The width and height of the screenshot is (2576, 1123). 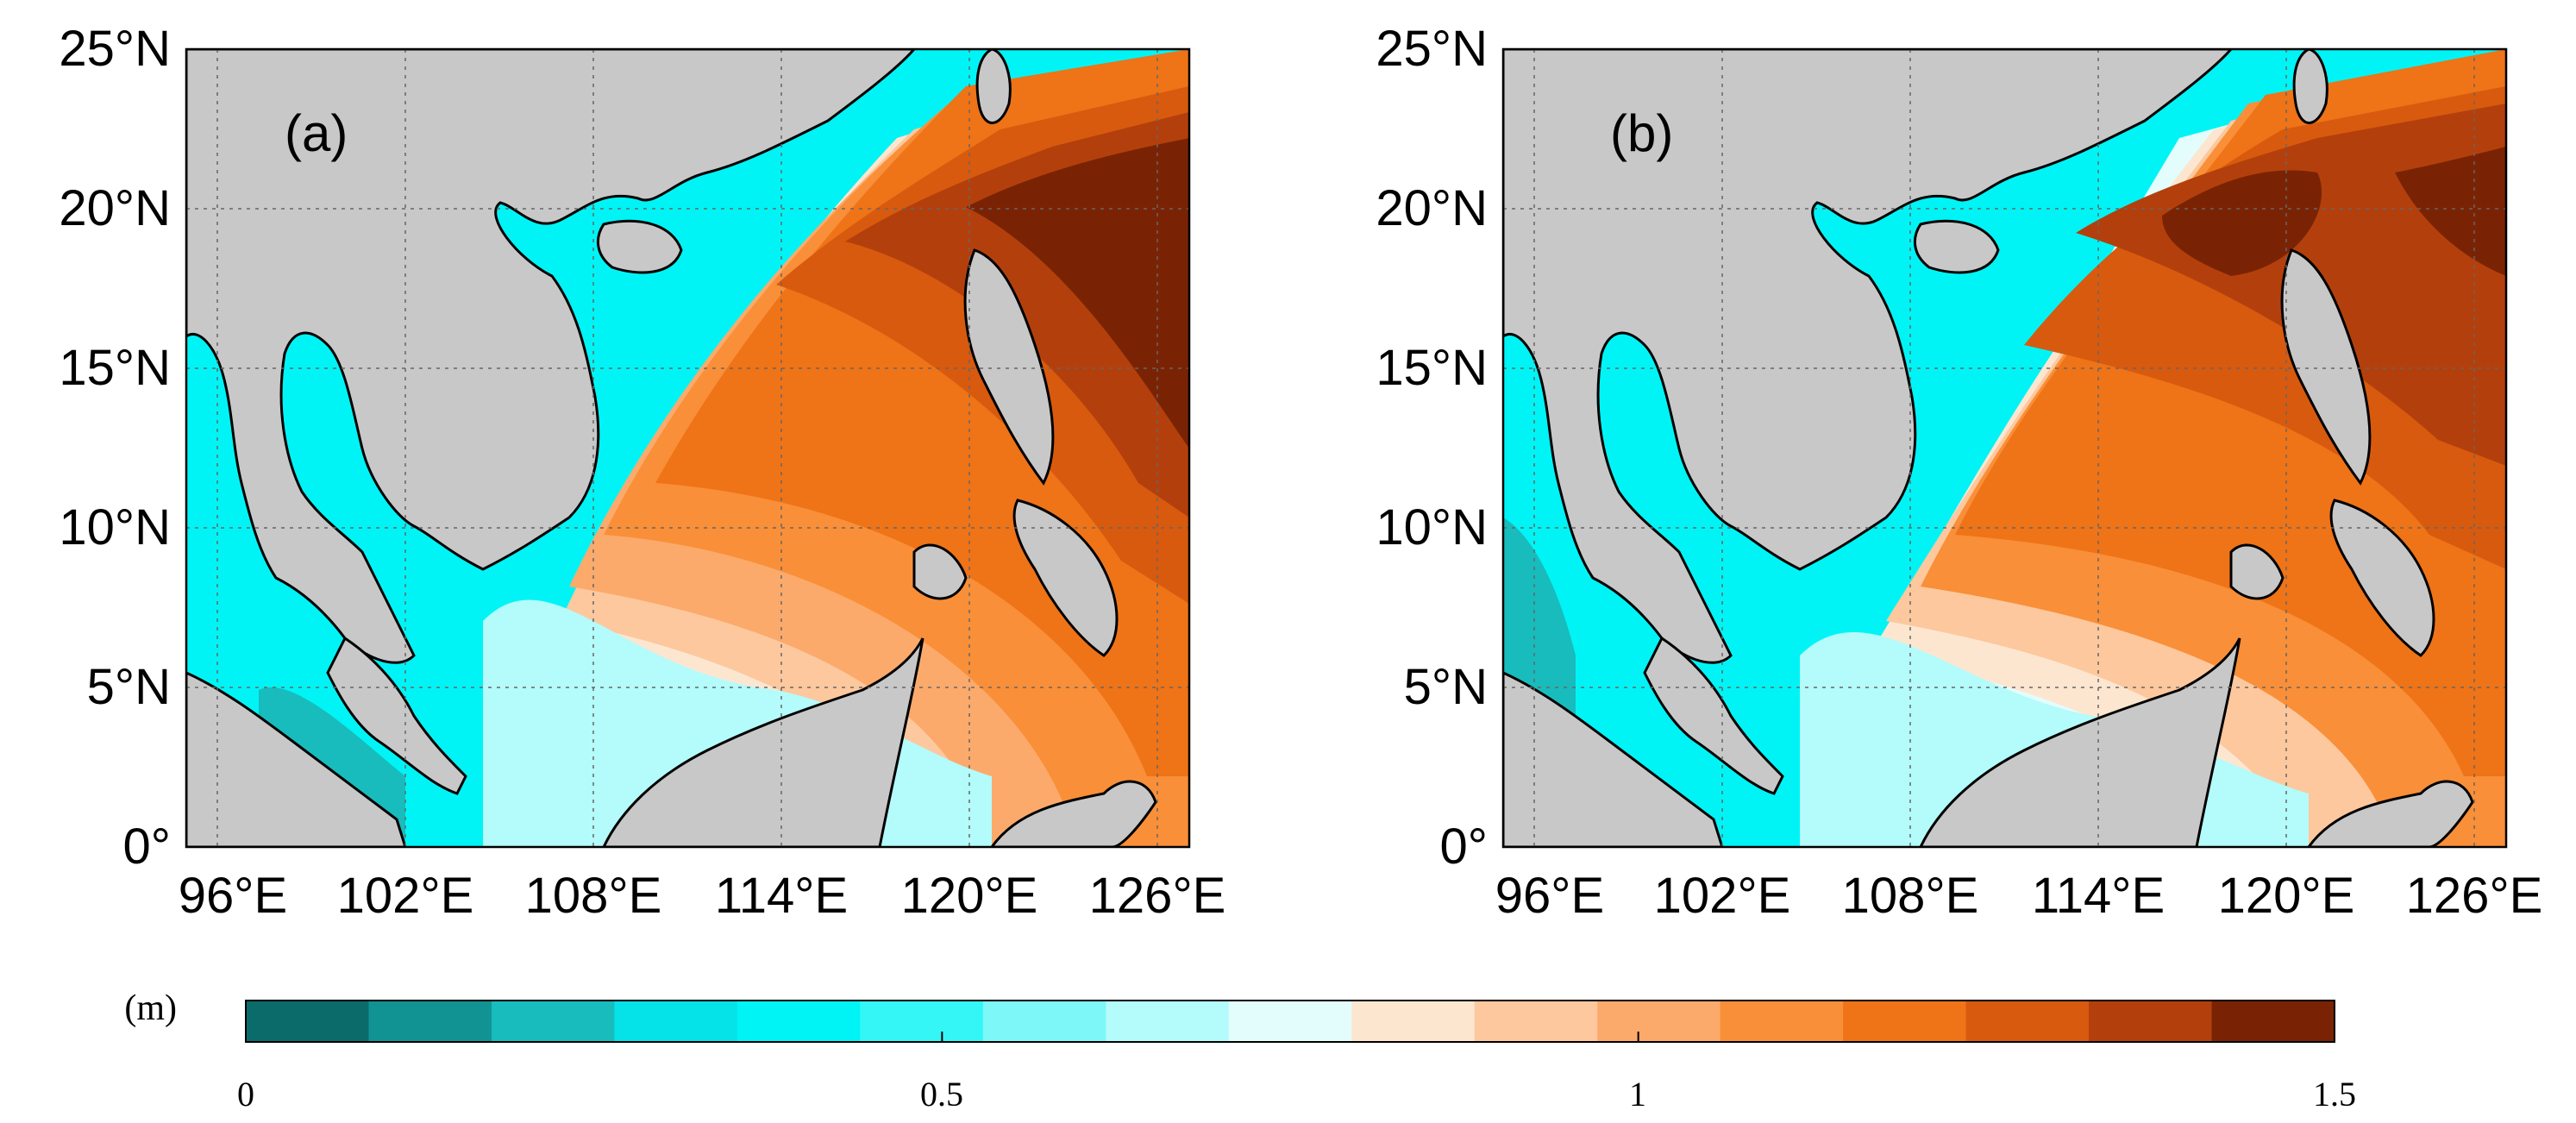 I want to click on lon-tick-b-102: 102°E, so click(x=1722, y=896).